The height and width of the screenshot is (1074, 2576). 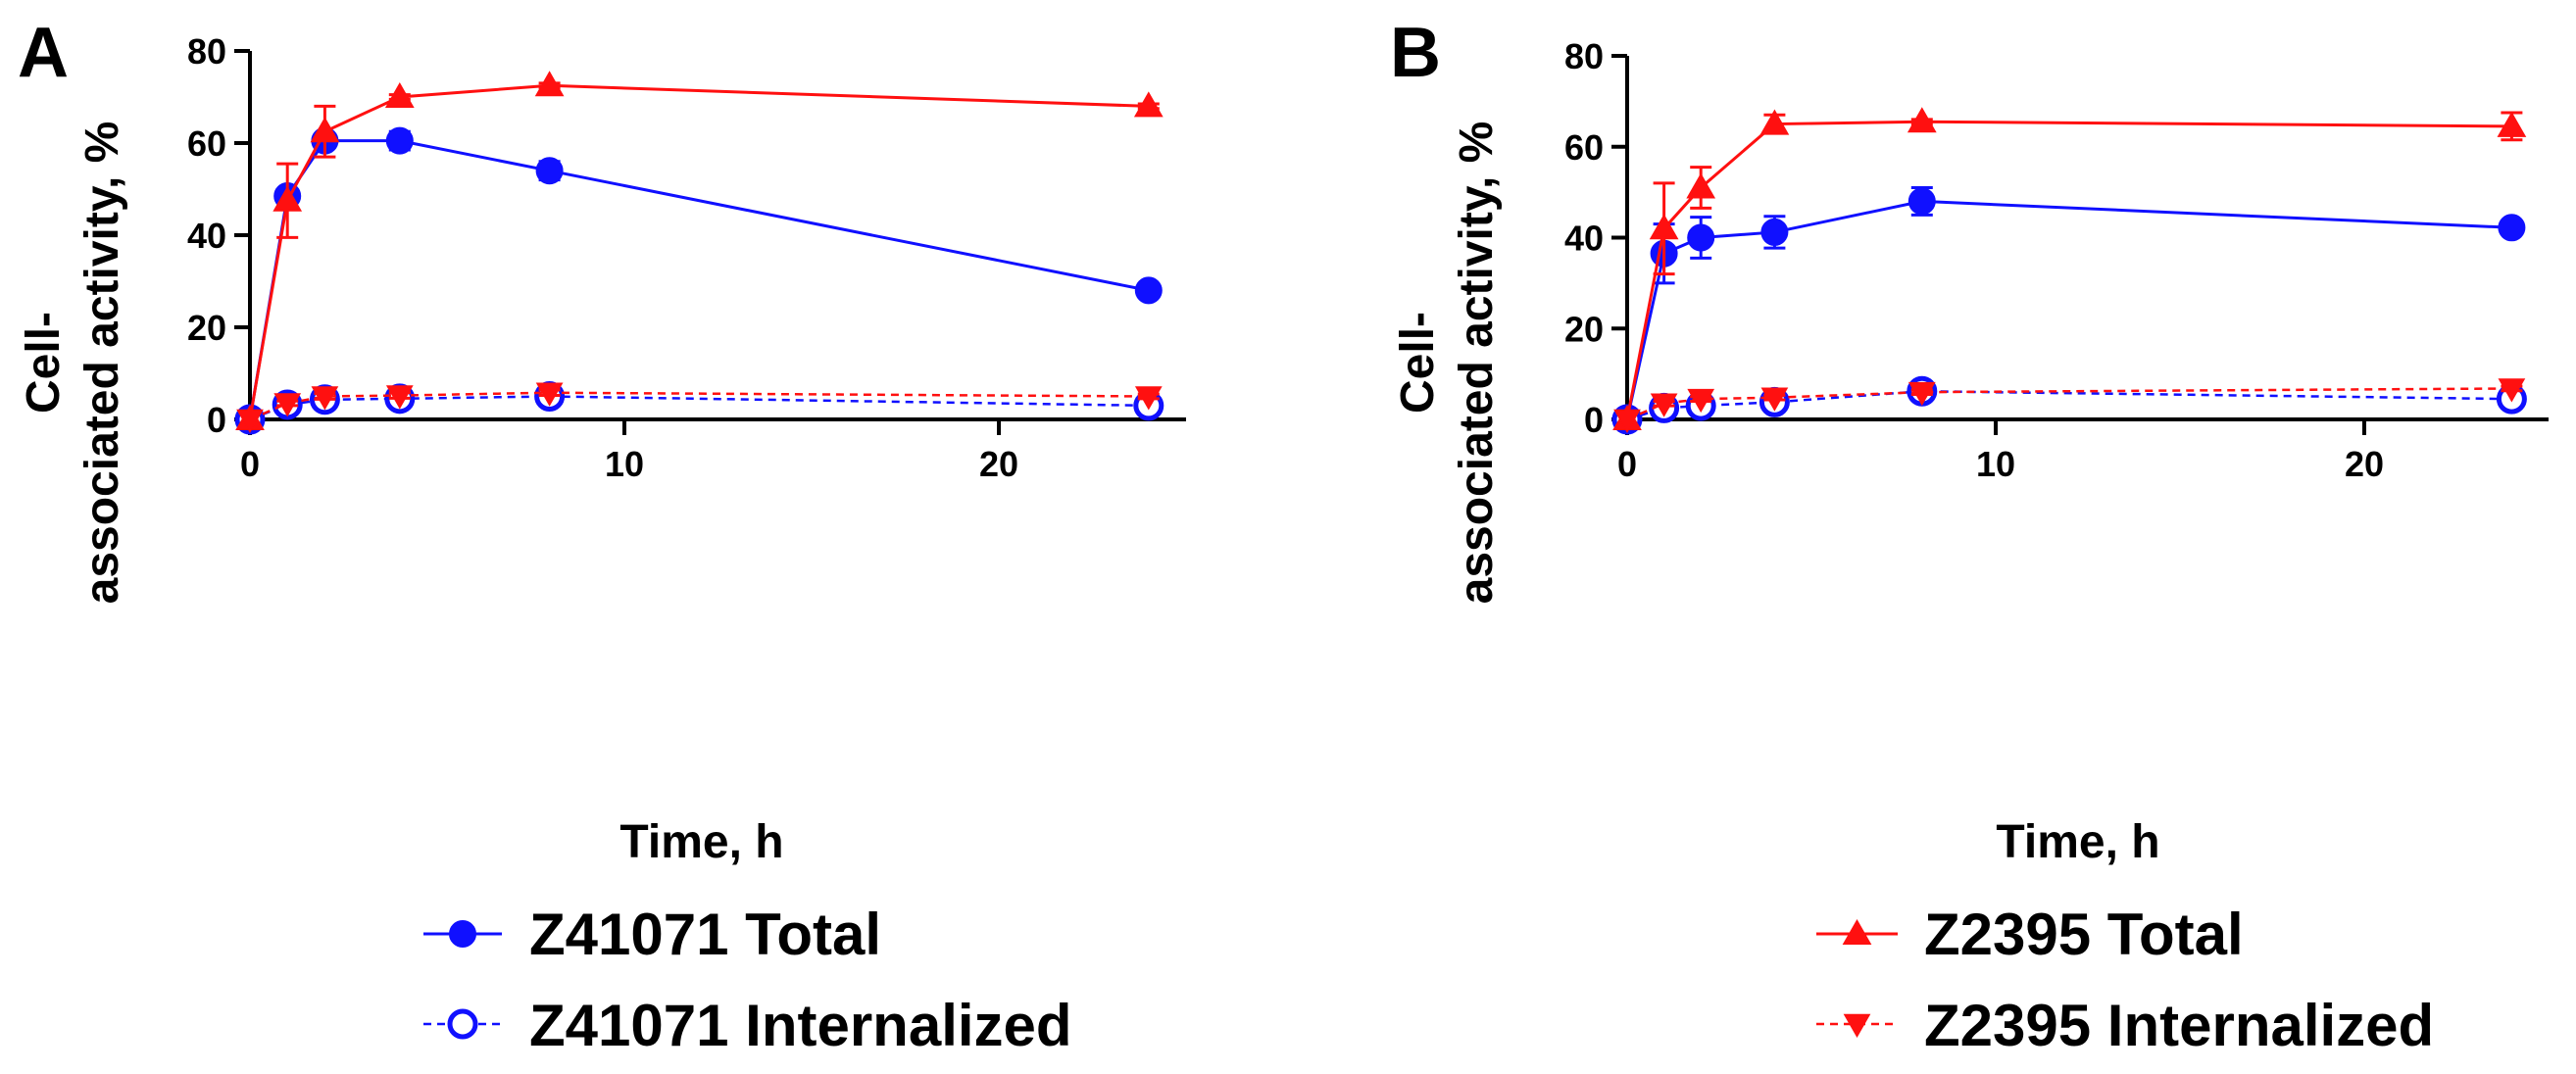 I want to click on legend-item: Z41071 Total, so click(x=652, y=934).